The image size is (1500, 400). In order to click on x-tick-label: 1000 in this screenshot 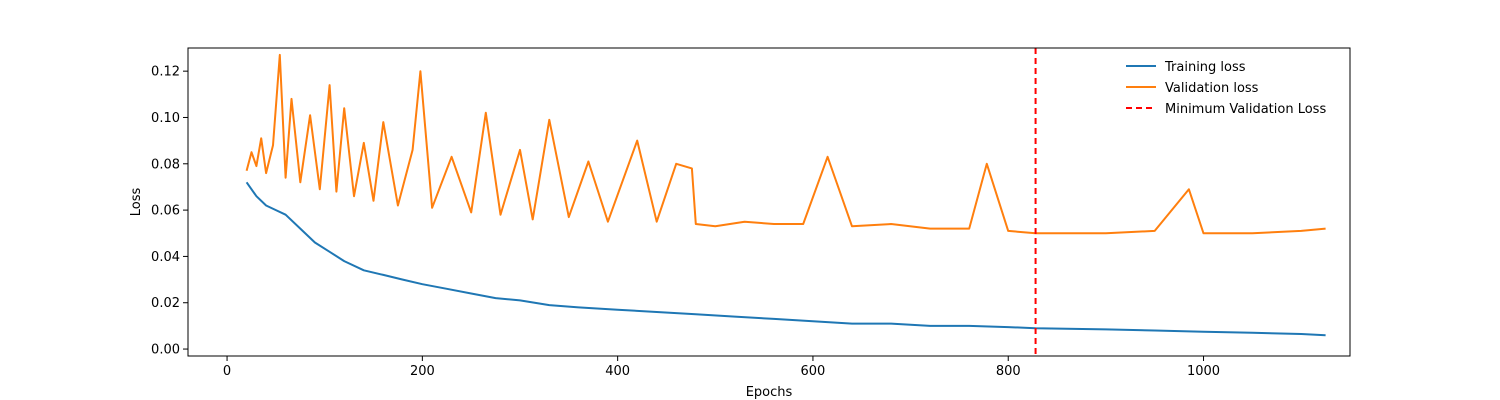, I will do `click(1203, 371)`.